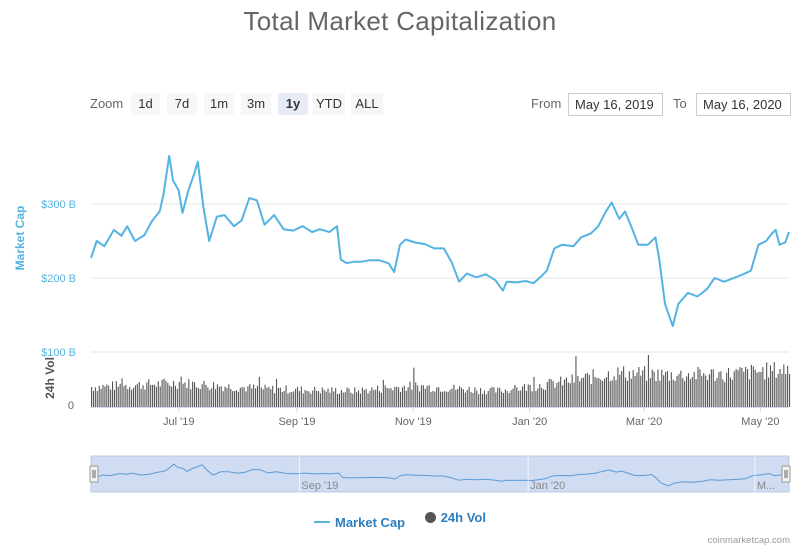 The image size is (800, 550). What do you see at coordinates (94, 474) in the screenshot?
I see `navigator-left-handle` at bounding box center [94, 474].